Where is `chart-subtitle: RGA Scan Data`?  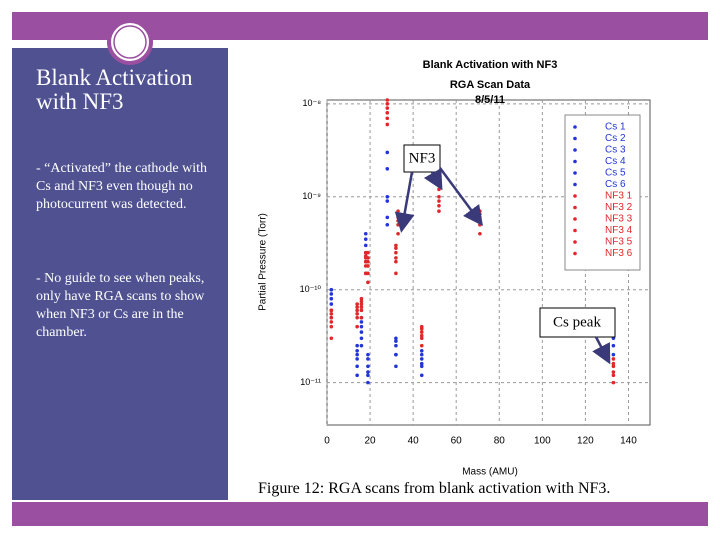
chart-subtitle: RGA Scan Data is located at coordinates (490, 85).